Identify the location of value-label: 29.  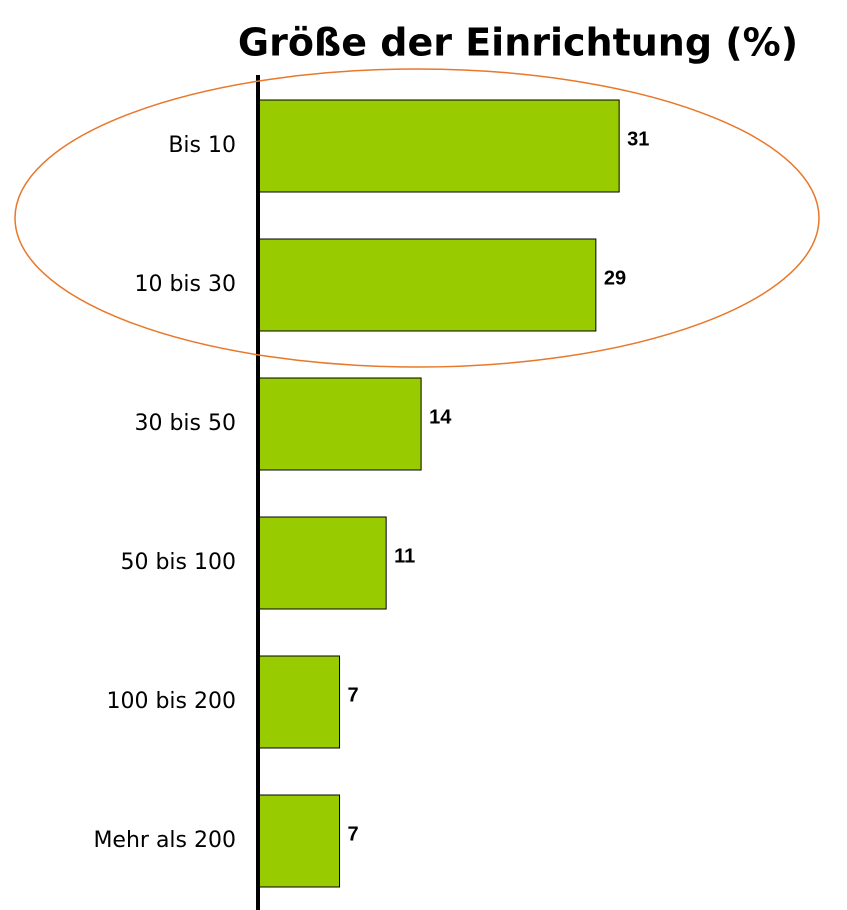
(615, 278).